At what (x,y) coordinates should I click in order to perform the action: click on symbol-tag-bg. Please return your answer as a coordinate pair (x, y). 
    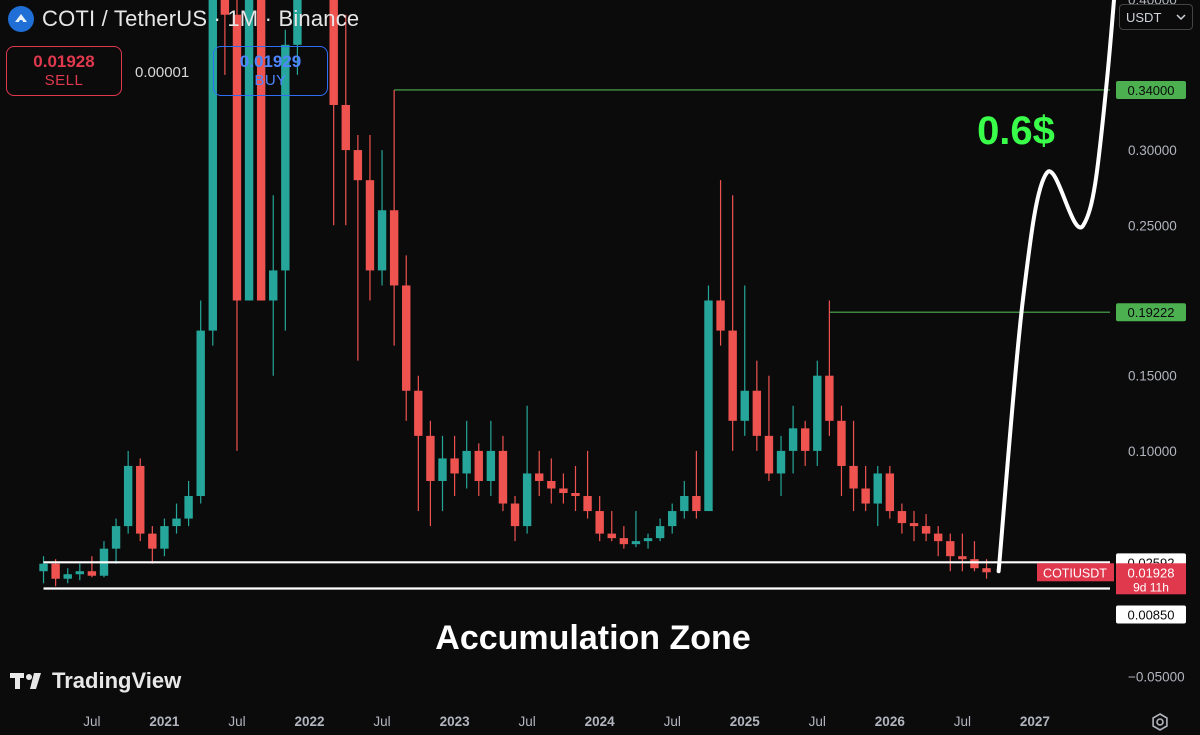
    Looking at the image, I should click on (1075, 572).